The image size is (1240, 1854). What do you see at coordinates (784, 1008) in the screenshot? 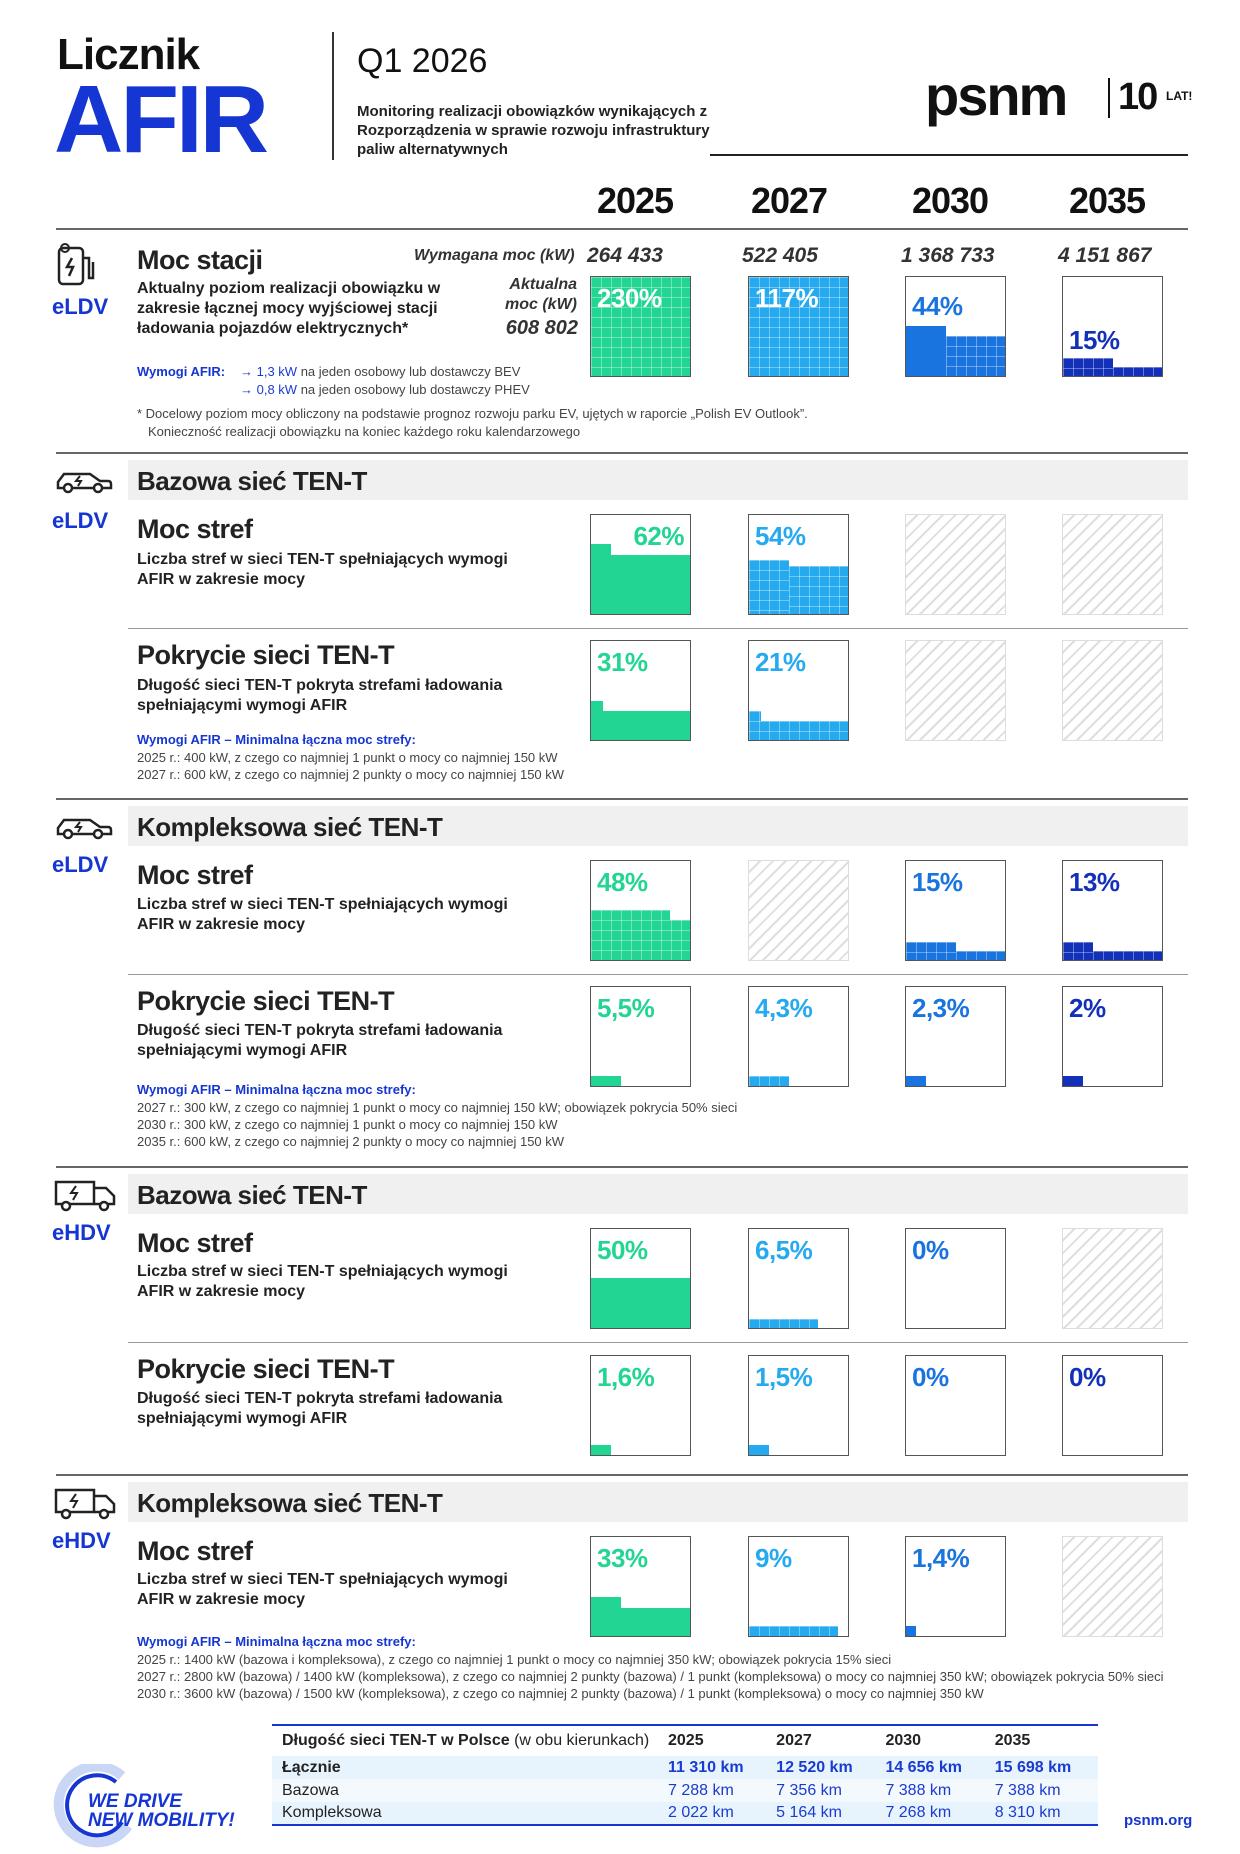
I see `s2-pokr-pct-2027: 4,3%` at bounding box center [784, 1008].